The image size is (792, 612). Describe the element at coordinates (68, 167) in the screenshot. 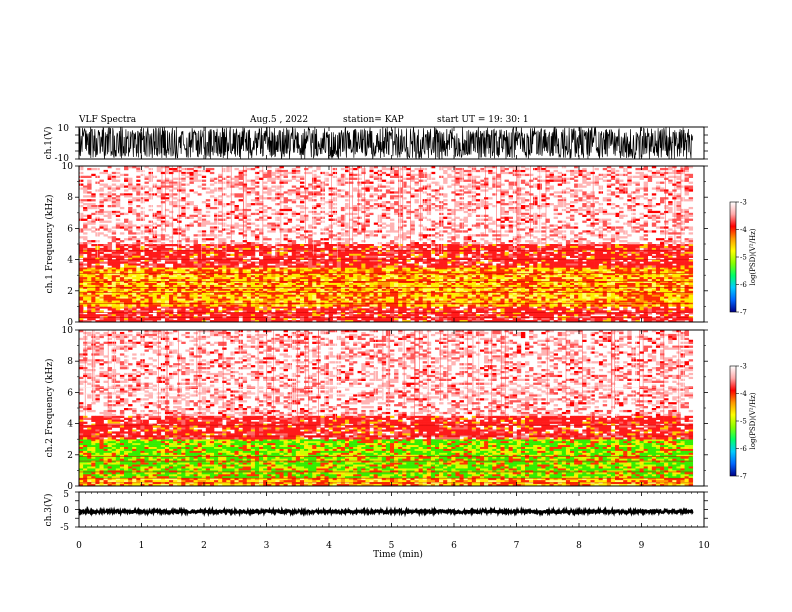

I see `ch1-spectrogram-ytick-10: 10` at that location.